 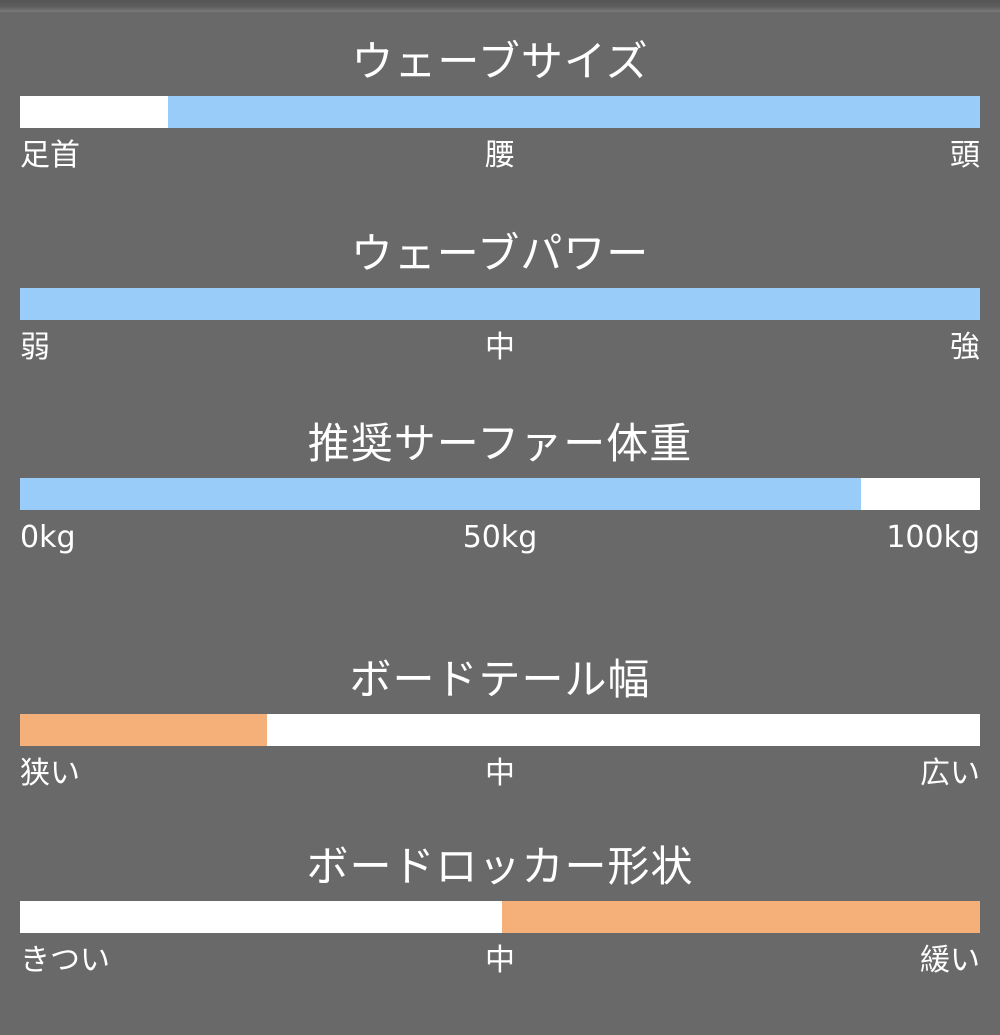 What do you see at coordinates (35, 347) in the screenshot?
I see `scale-label-left: 弱` at bounding box center [35, 347].